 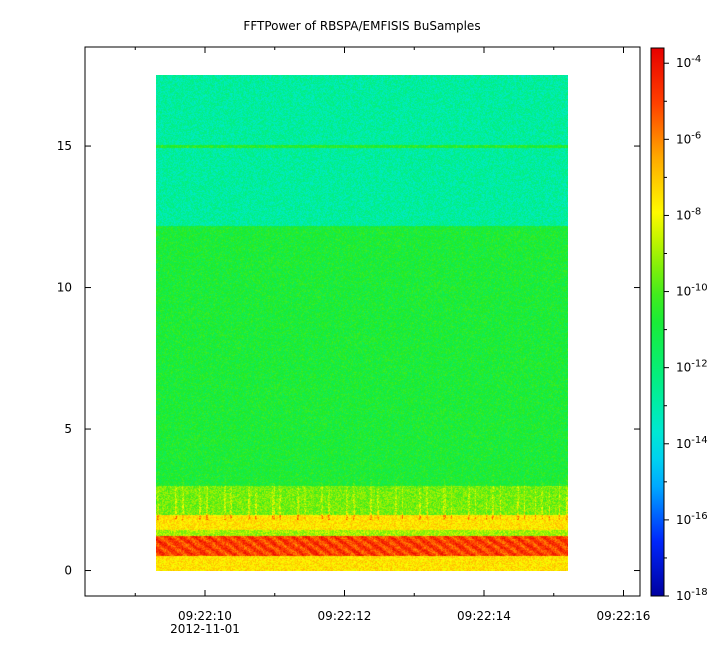 What do you see at coordinates (68, 571) in the screenshot?
I see `y-tick-label: 0` at bounding box center [68, 571].